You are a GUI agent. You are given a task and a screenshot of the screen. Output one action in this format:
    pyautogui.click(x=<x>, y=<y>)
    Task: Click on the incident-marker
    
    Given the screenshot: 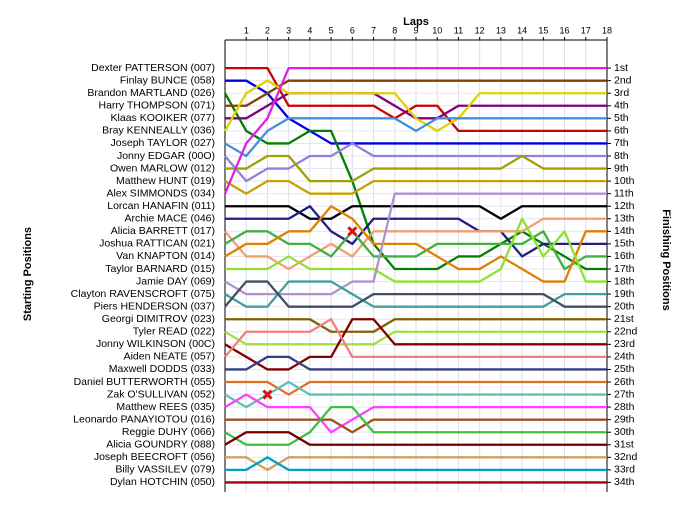 What is the action you would take?
    pyautogui.click(x=352, y=231)
    